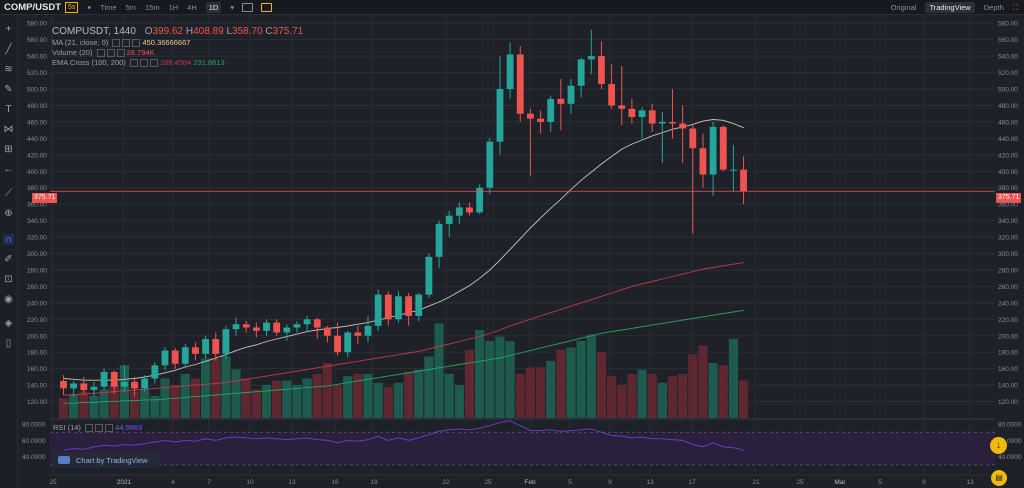  What do you see at coordinates (116, 43) in the screenshot?
I see `ma-settings-icon` at bounding box center [116, 43].